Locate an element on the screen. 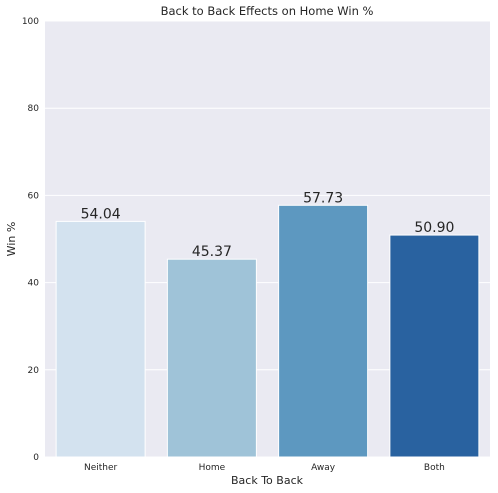 The image size is (498, 493). value-label: 45.37 is located at coordinates (212, 252).